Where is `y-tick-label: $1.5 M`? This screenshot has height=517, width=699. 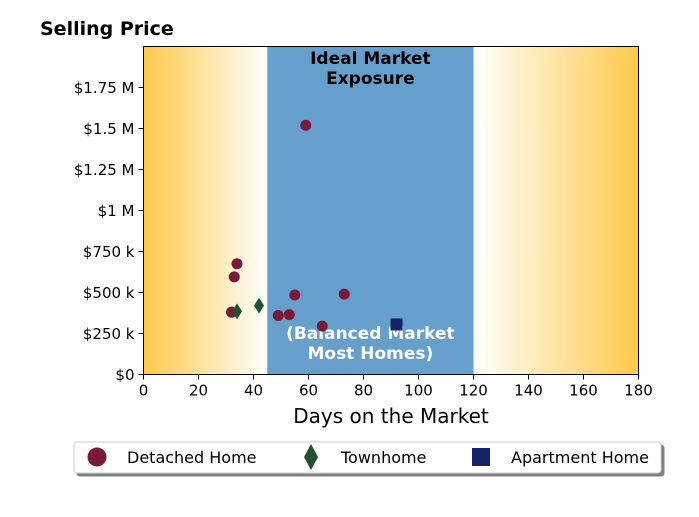 y-tick-label: $1.5 M is located at coordinates (108, 129).